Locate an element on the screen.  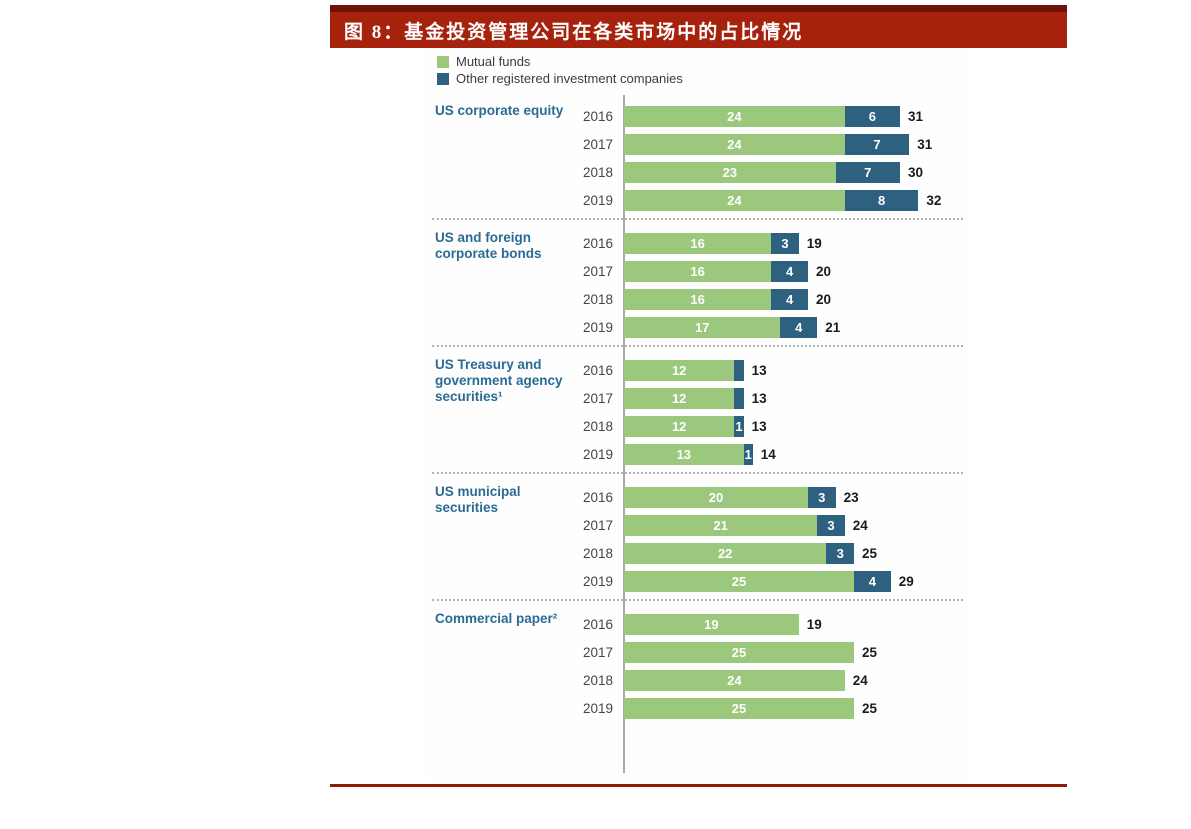
total-value-label: 32 is located at coordinates (934, 200).